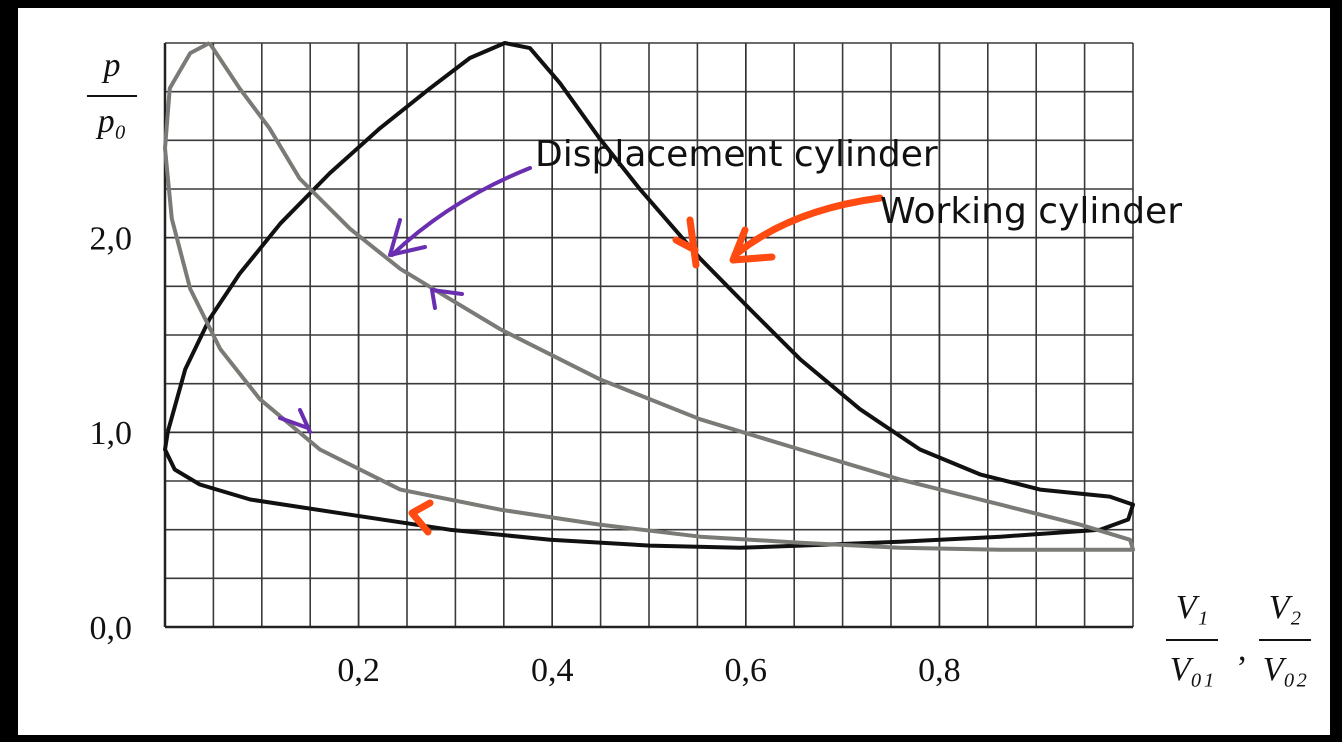  What do you see at coordinates (358, 670) in the screenshot?
I see `x-tick-label: 0,2` at bounding box center [358, 670].